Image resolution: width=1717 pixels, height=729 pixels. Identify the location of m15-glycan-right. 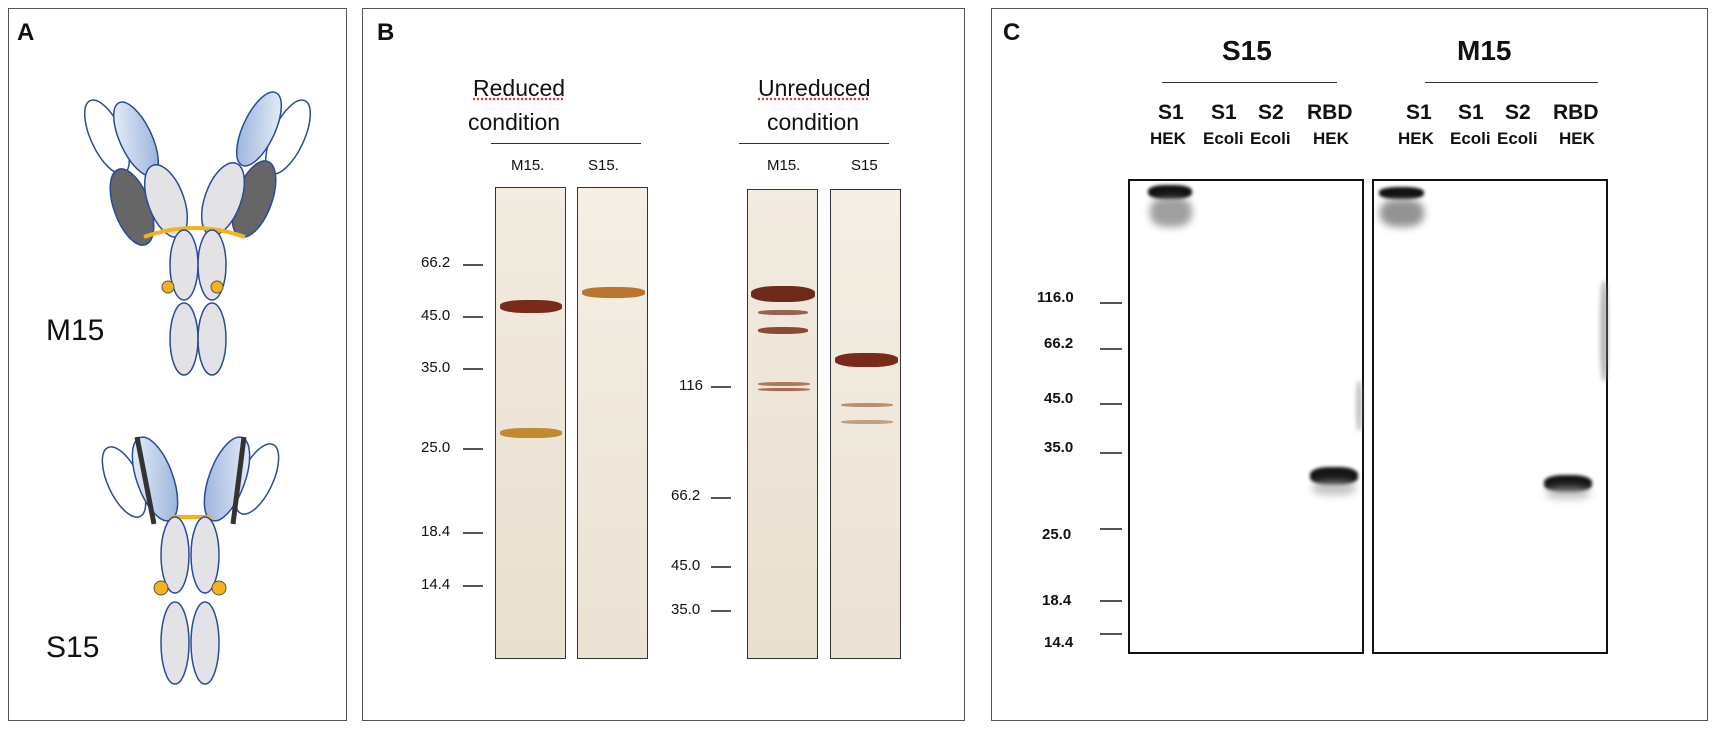
(217, 287).